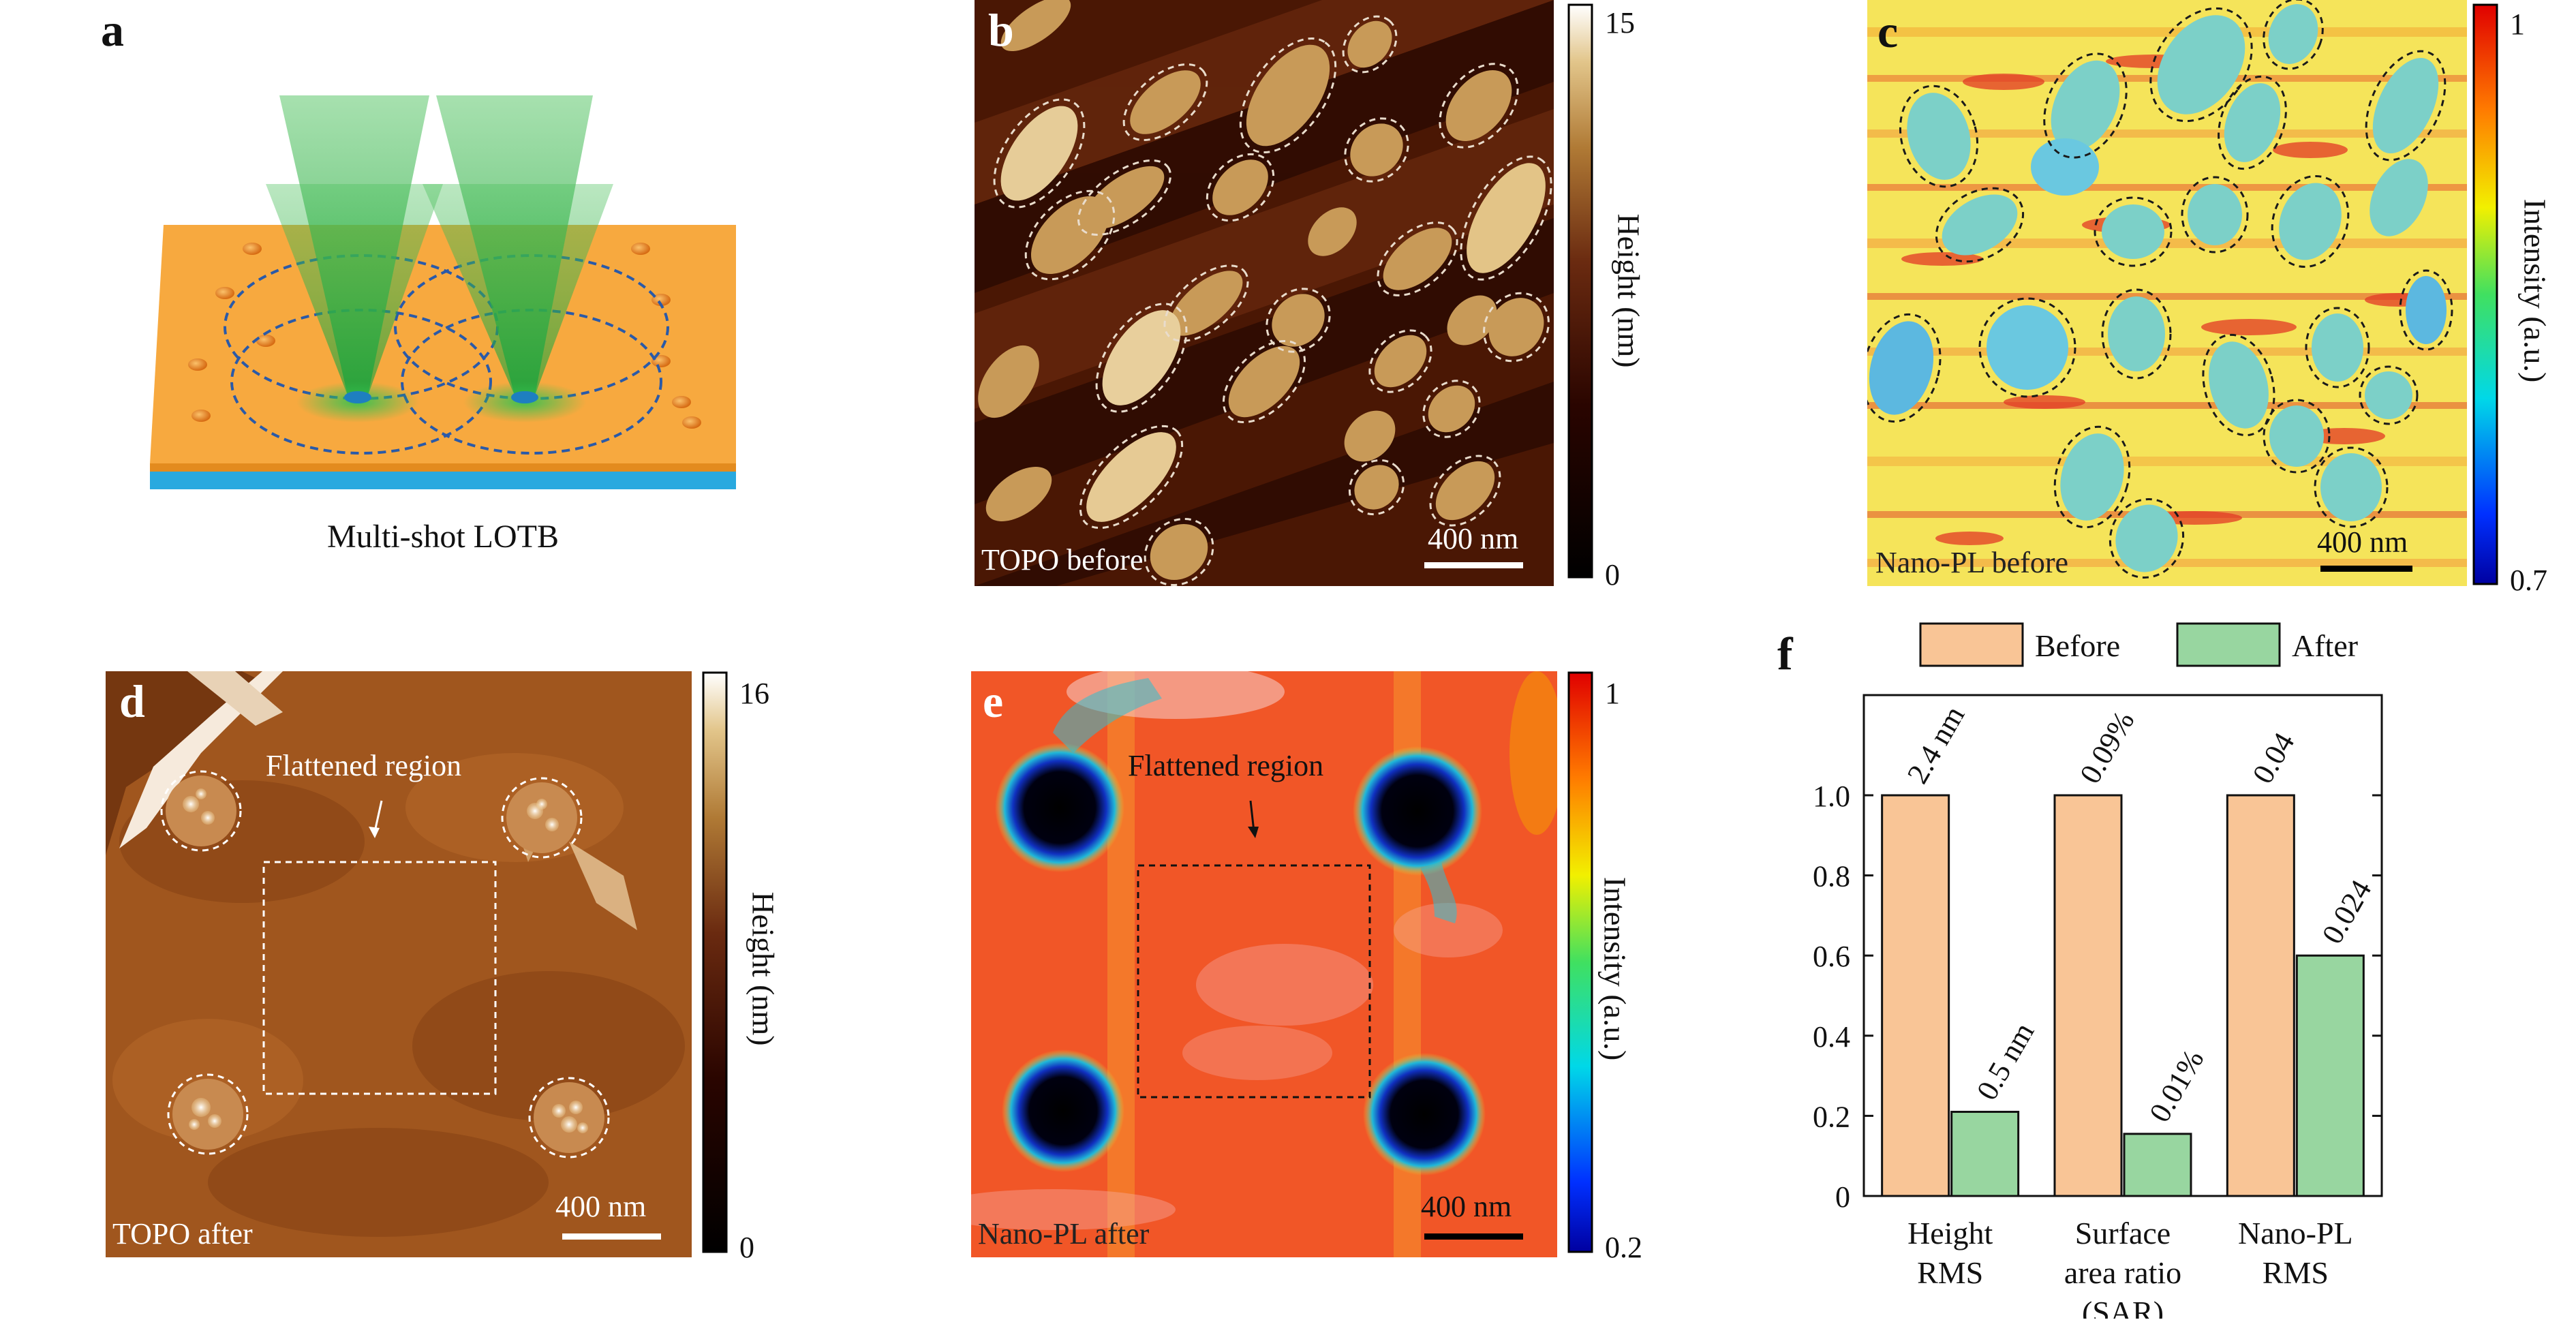 The image size is (2576, 1320). Describe the element at coordinates (132, 701) in the screenshot. I see `panel-d-label: d` at that location.